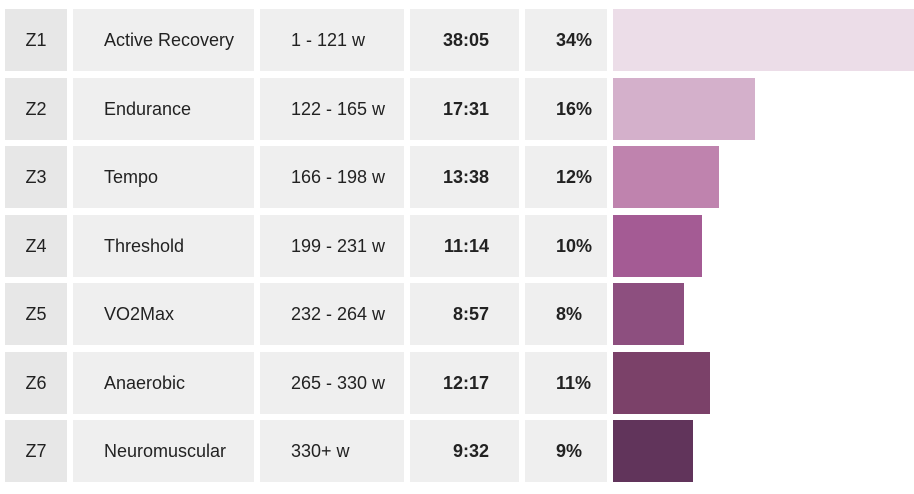 This screenshot has height=494, width=914. I want to click on zone-row: Z2 Endurance 122 - 165 w 17:31 16%, so click(457, 109).